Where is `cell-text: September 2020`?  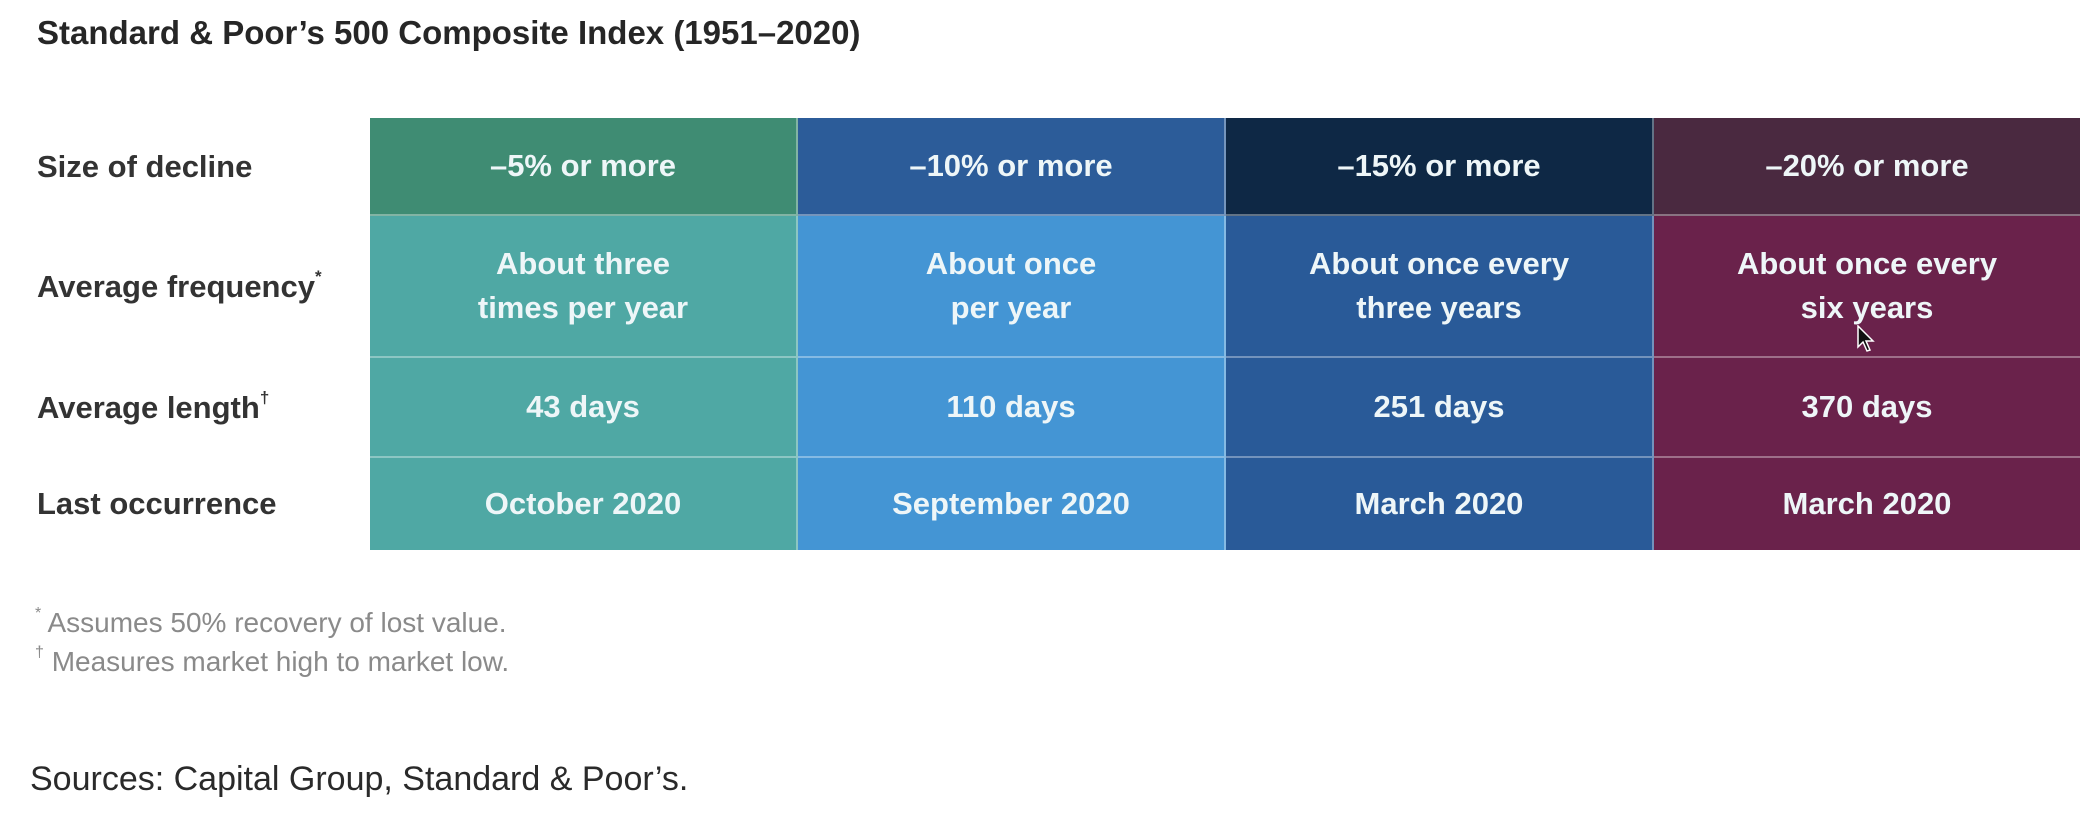
cell-text: September 2020 is located at coordinates (1011, 503).